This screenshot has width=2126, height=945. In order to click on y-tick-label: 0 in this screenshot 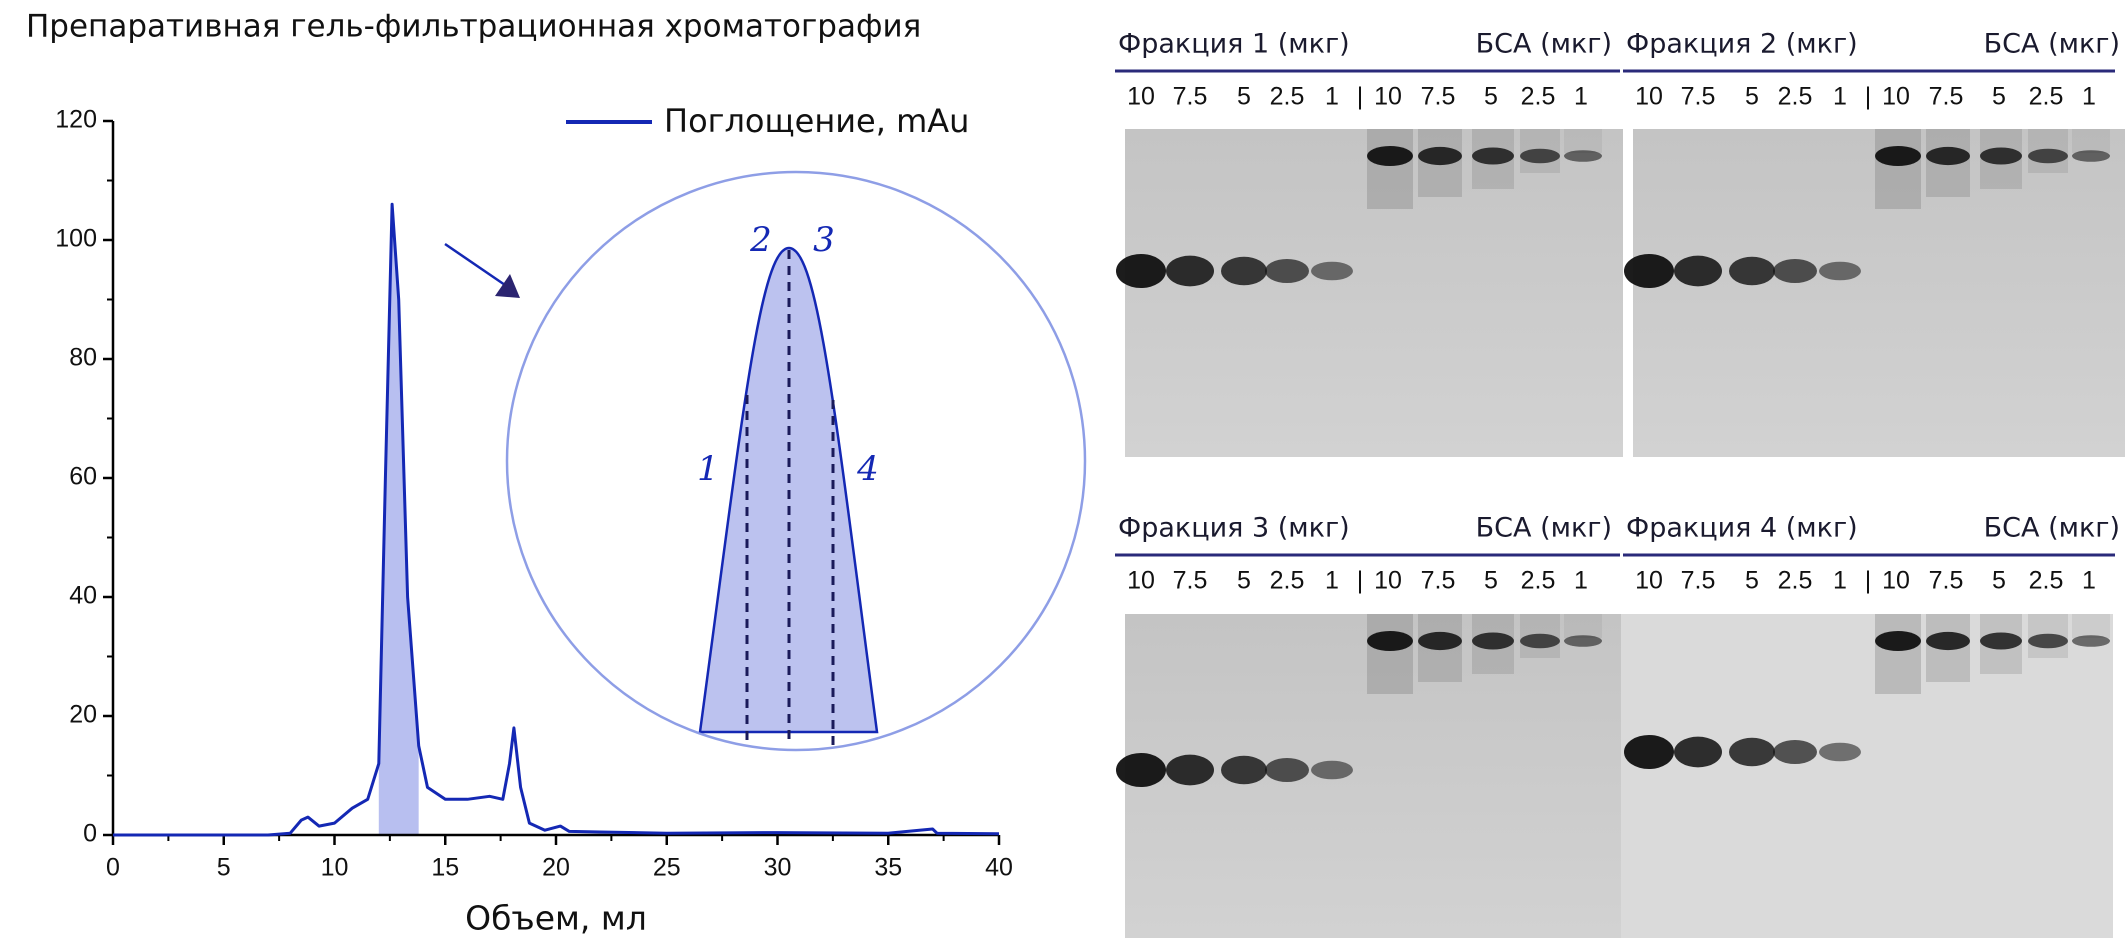, I will do `click(90, 834)`.